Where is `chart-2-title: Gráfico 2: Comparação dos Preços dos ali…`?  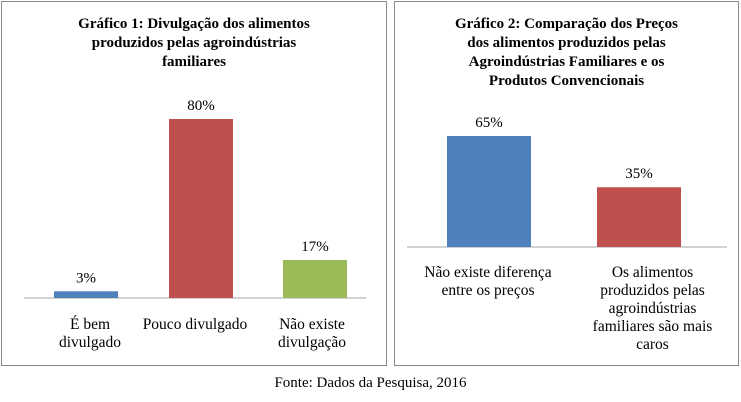 chart-2-title: Gráfico 2: Comparação dos Preços dos ali… is located at coordinates (566, 52).